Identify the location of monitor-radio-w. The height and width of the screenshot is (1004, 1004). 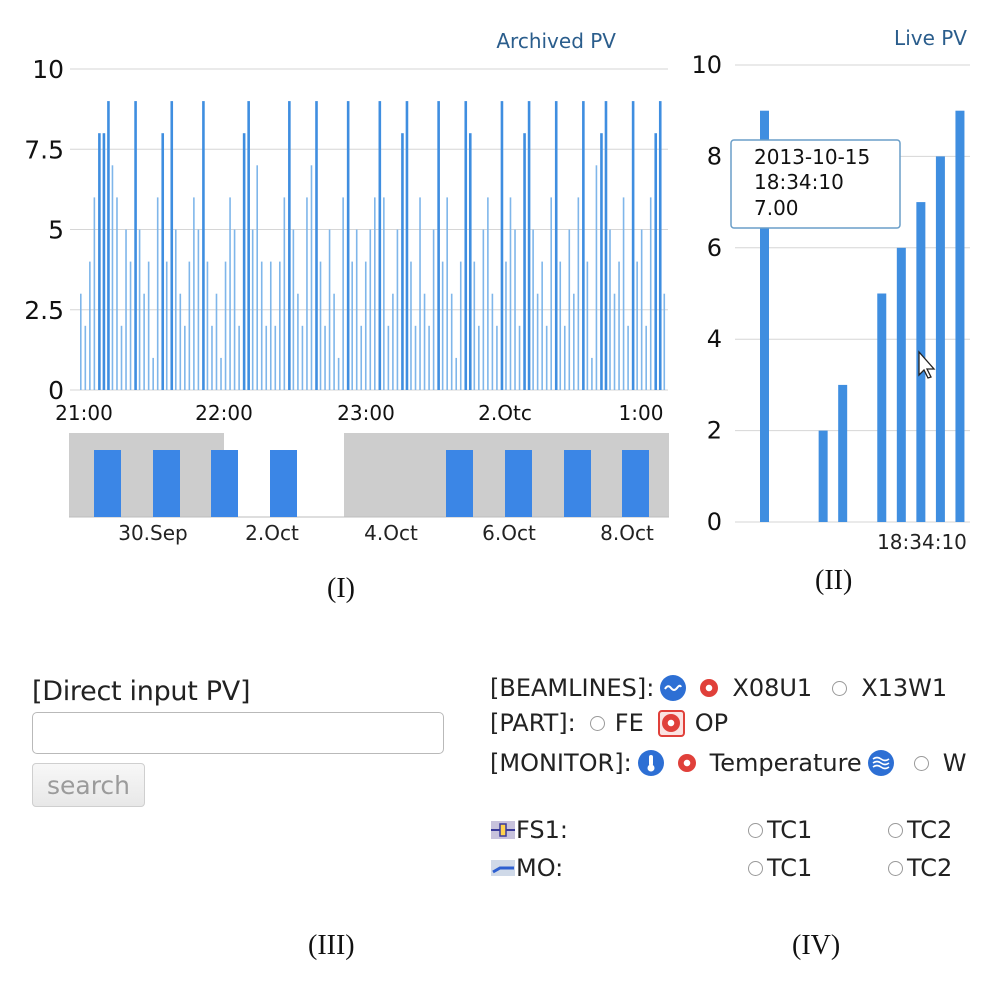
(921, 763).